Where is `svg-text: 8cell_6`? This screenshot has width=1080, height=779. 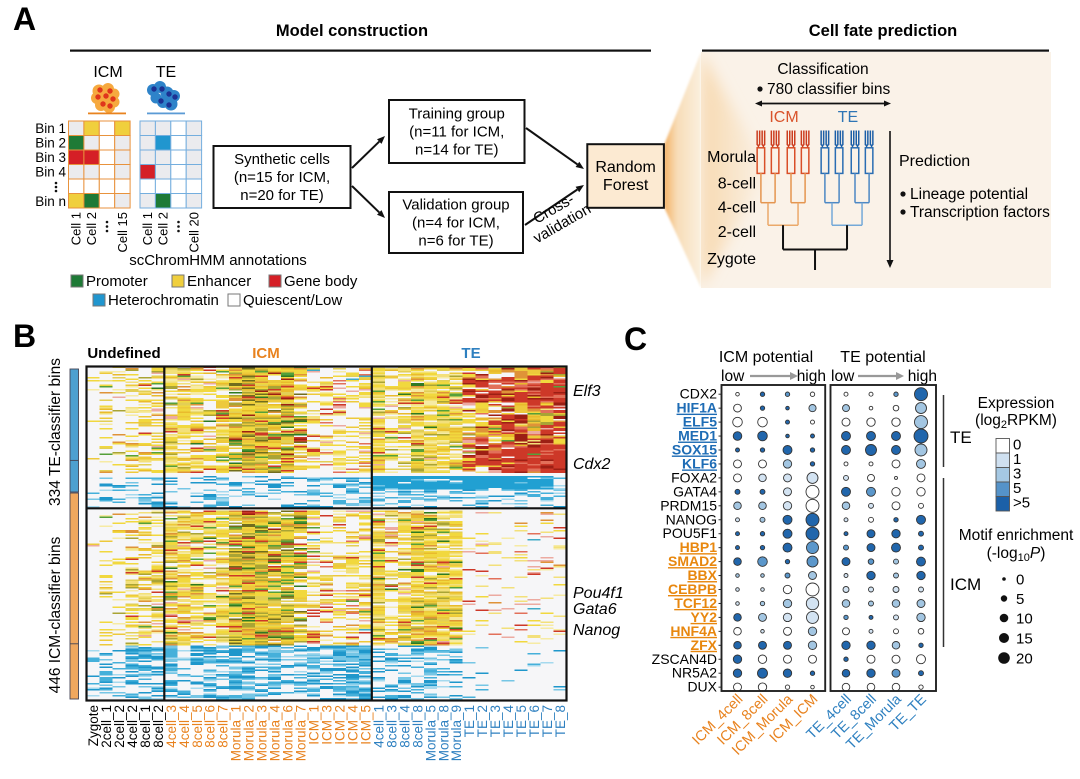
svg-text: 8cell_6 is located at coordinates (210, 726).